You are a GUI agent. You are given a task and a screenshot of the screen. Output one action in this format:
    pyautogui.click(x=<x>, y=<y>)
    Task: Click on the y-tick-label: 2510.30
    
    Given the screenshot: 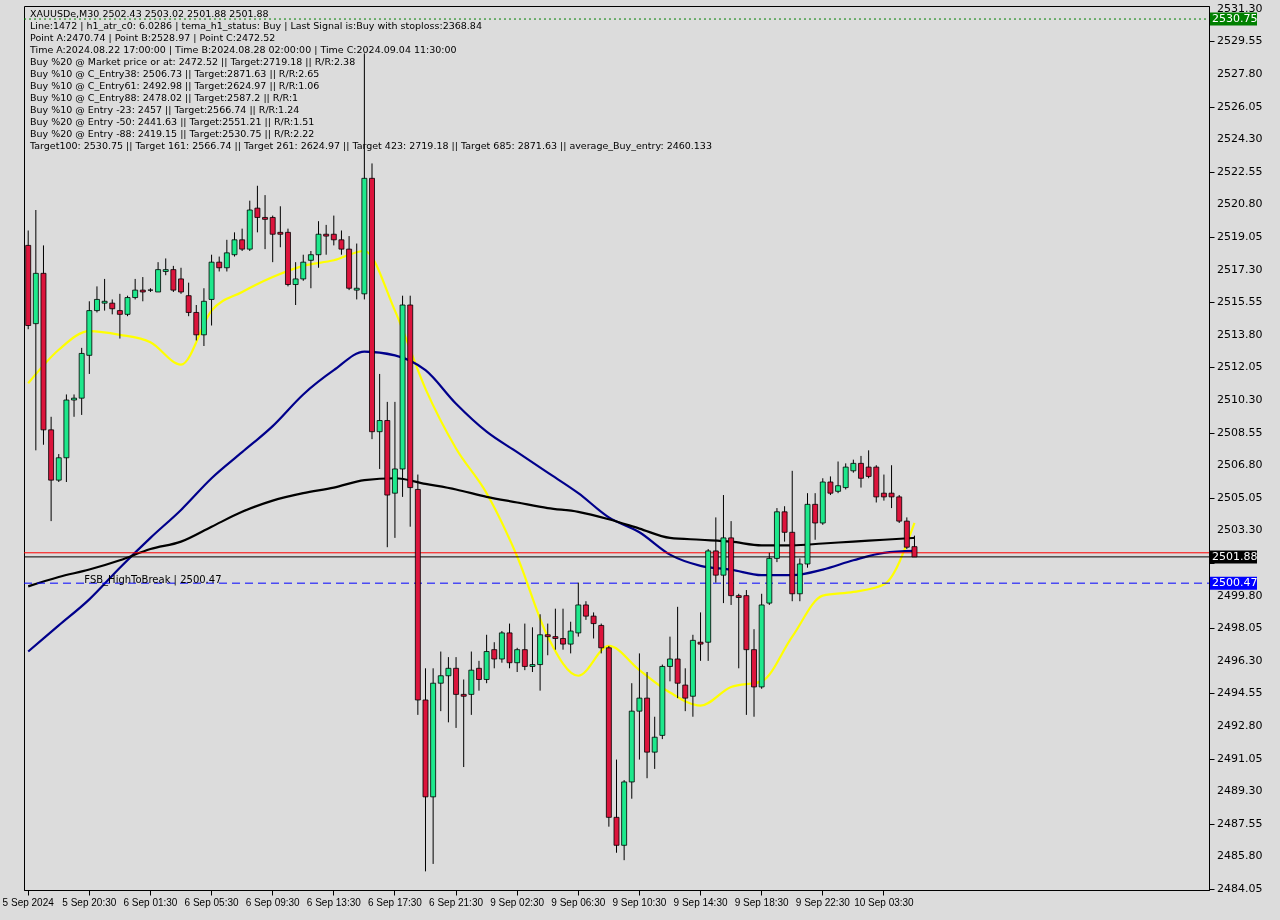 What is the action you would take?
    pyautogui.click(x=1240, y=400)
    